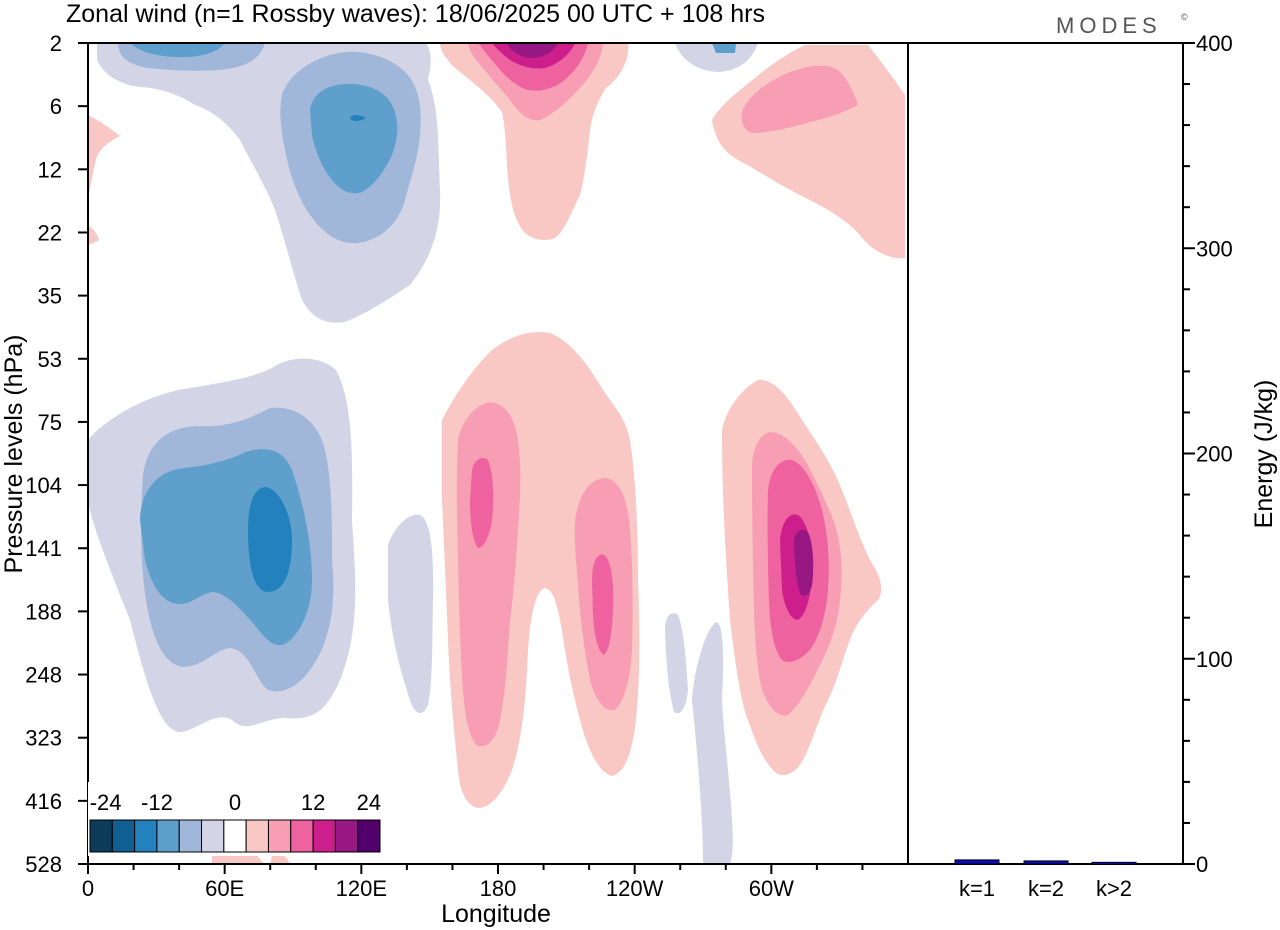 The image size is (1280, 930). What do you see at coordinates (14, 454) in the screenshot?
I see `y-axis-label: Pressure levels (hPa)` at bounding box center [14, 454].